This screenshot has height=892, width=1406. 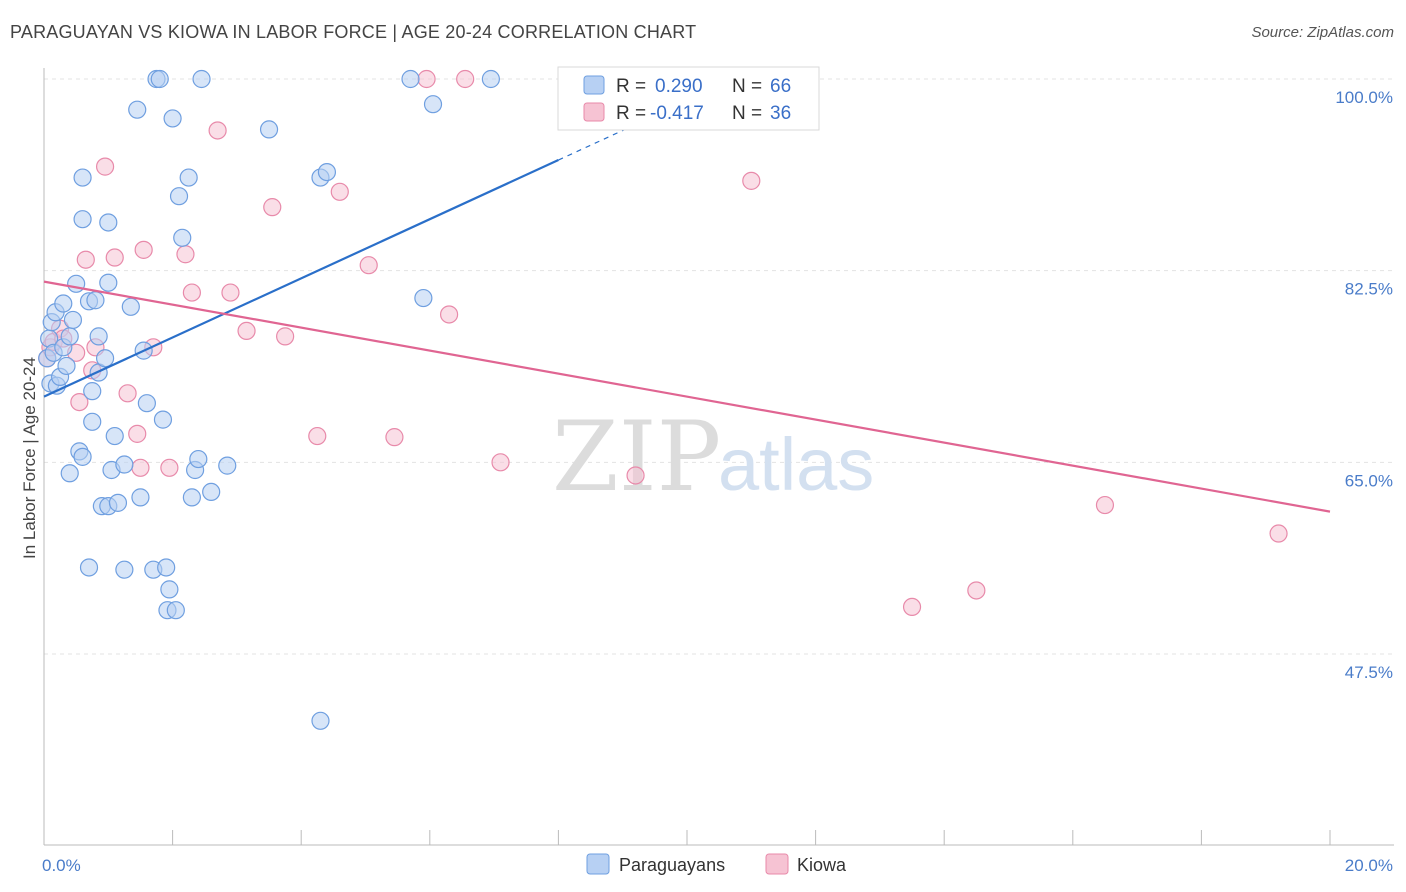 I want to click on y-tick-label-3: 47.5%, so click(x=1369, y=672).